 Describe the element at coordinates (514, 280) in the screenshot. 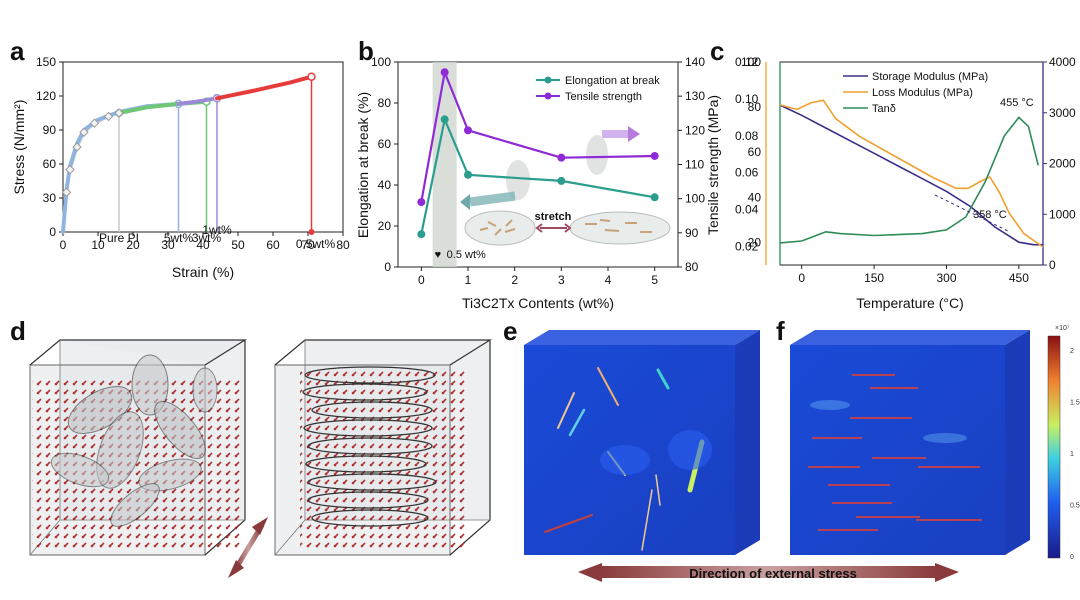

I see `x-tick-label-b-2: 2` at that location.